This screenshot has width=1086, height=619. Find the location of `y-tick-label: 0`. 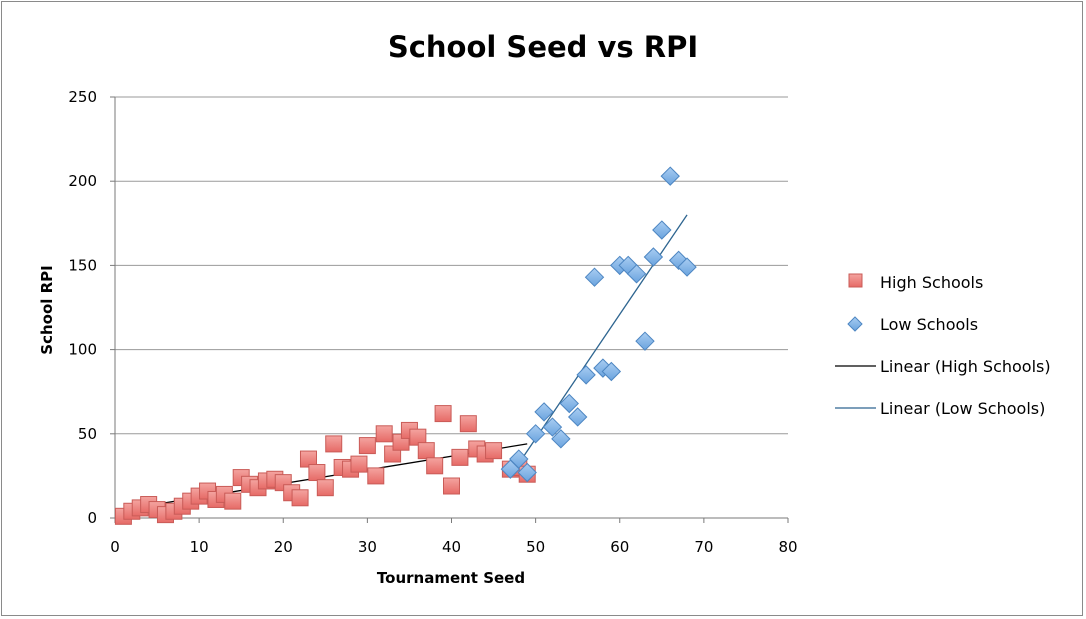

y-tick-label: 0 is located at coordinates (92, 518).